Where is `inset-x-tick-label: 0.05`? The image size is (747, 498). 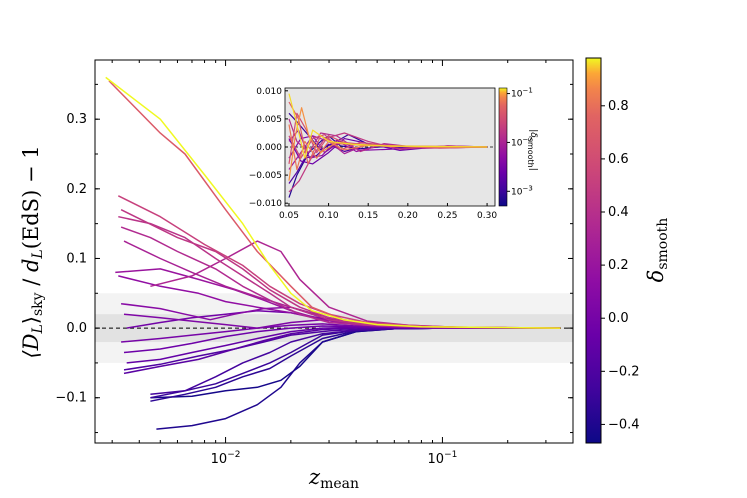 inset-x-tick-label: 0.05 is located at coordinates (289, 216).